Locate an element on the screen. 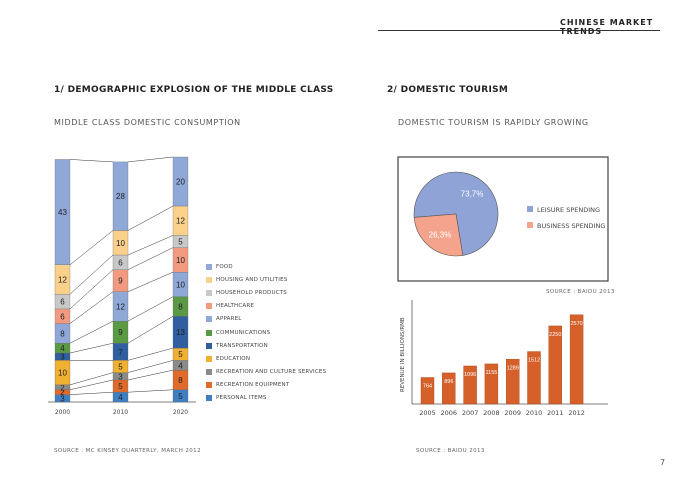  legend-label: EDUCATION is located at coordinates (233, 358).